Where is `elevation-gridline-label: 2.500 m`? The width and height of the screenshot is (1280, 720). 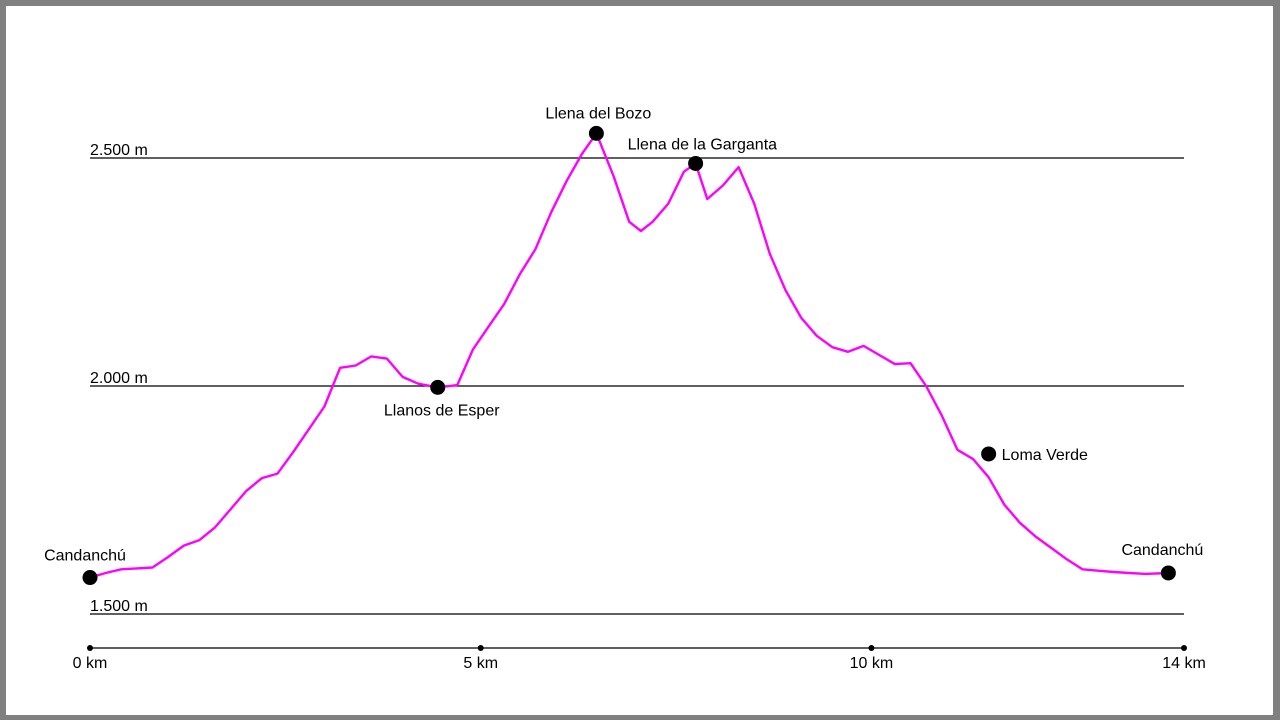 elevation-gridline-label: 2.500 m is located at coordinates (119, 150).